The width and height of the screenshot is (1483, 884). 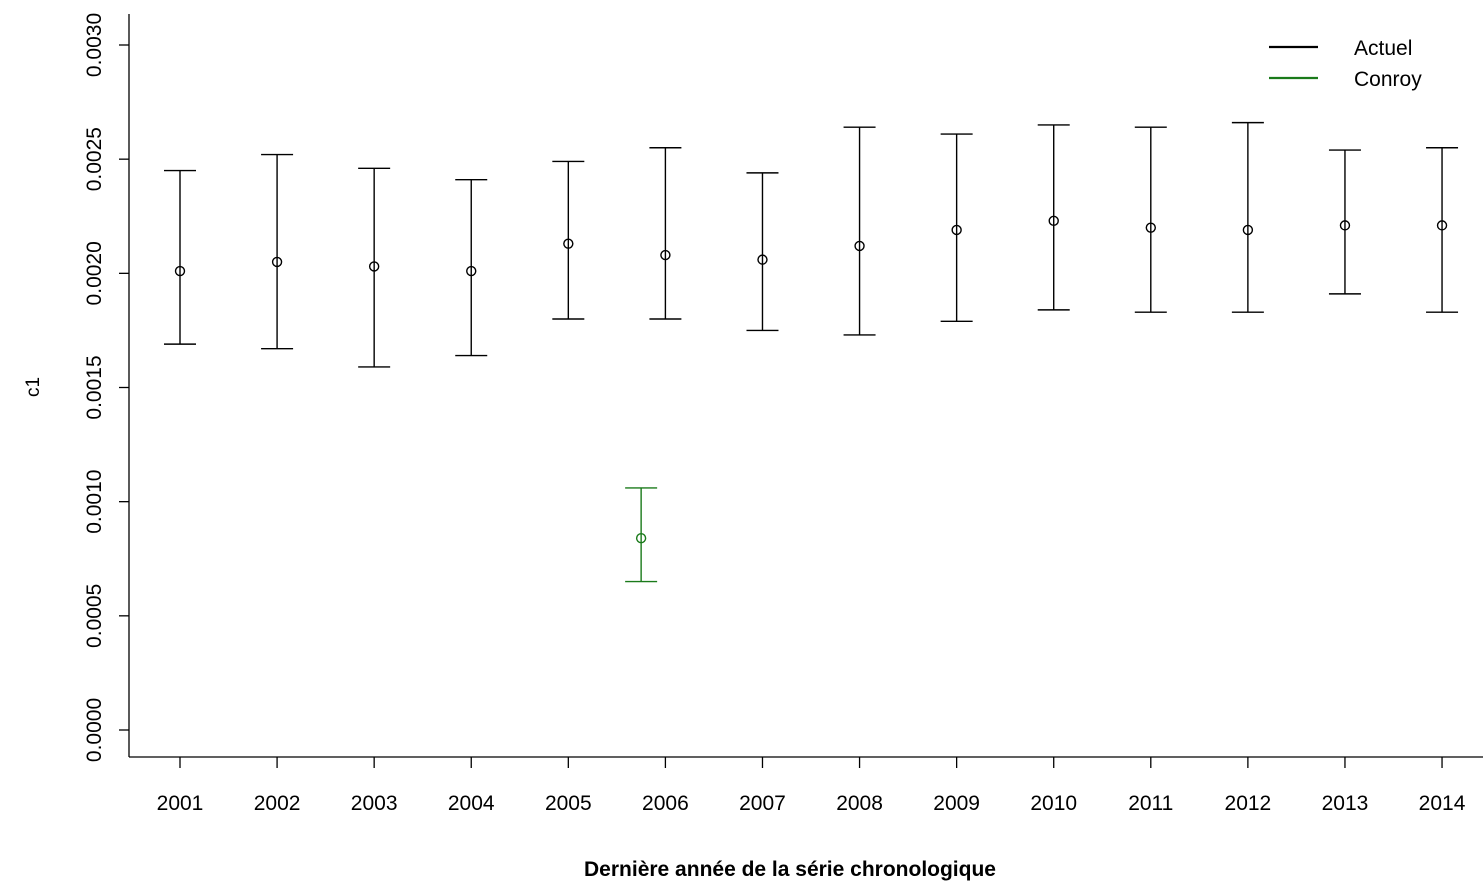 I want to click on legend: Actuel Conroy, so click(x=1345, y=64).